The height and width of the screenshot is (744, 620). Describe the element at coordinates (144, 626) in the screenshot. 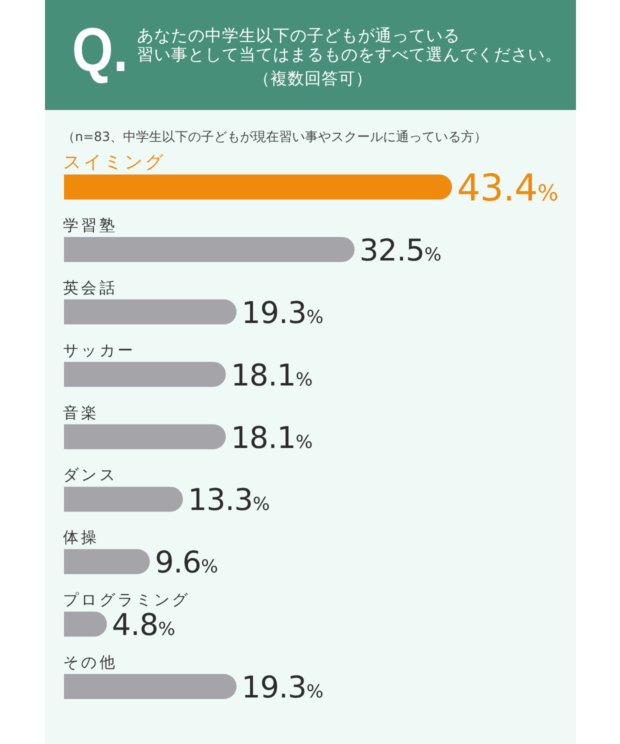

I see `data-label: 4.8%` at that location.